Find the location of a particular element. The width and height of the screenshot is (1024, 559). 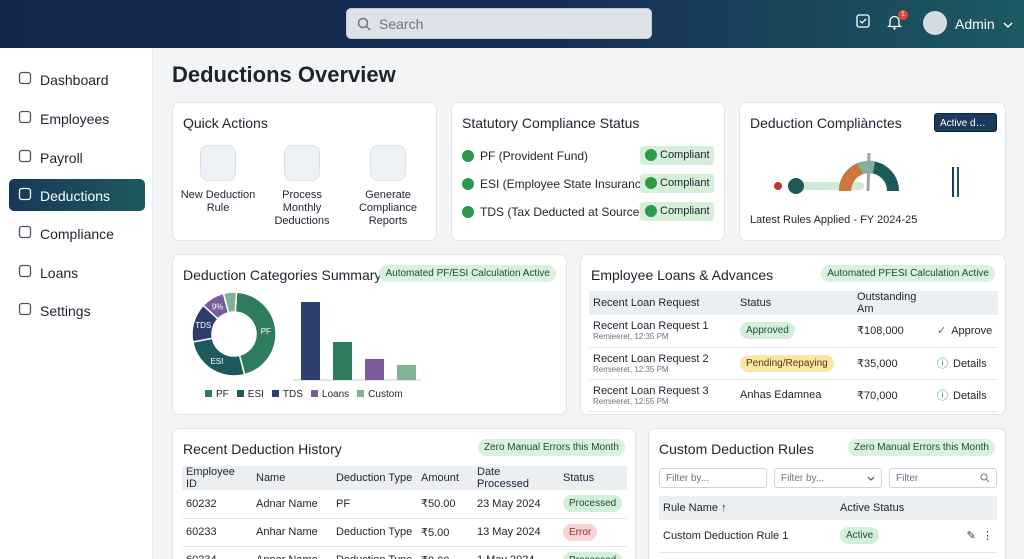

cell-text: Anhar Name is located at coordinates (287, 532).